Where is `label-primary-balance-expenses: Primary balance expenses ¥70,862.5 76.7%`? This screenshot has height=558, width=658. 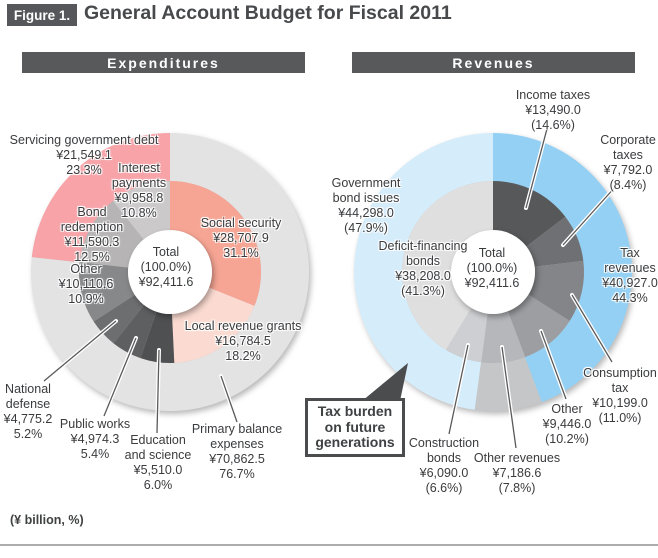 label-primary-balance-expenses: Primary balance expenses ¥70,862.5 76.7% is located at coordinates (237, 451).